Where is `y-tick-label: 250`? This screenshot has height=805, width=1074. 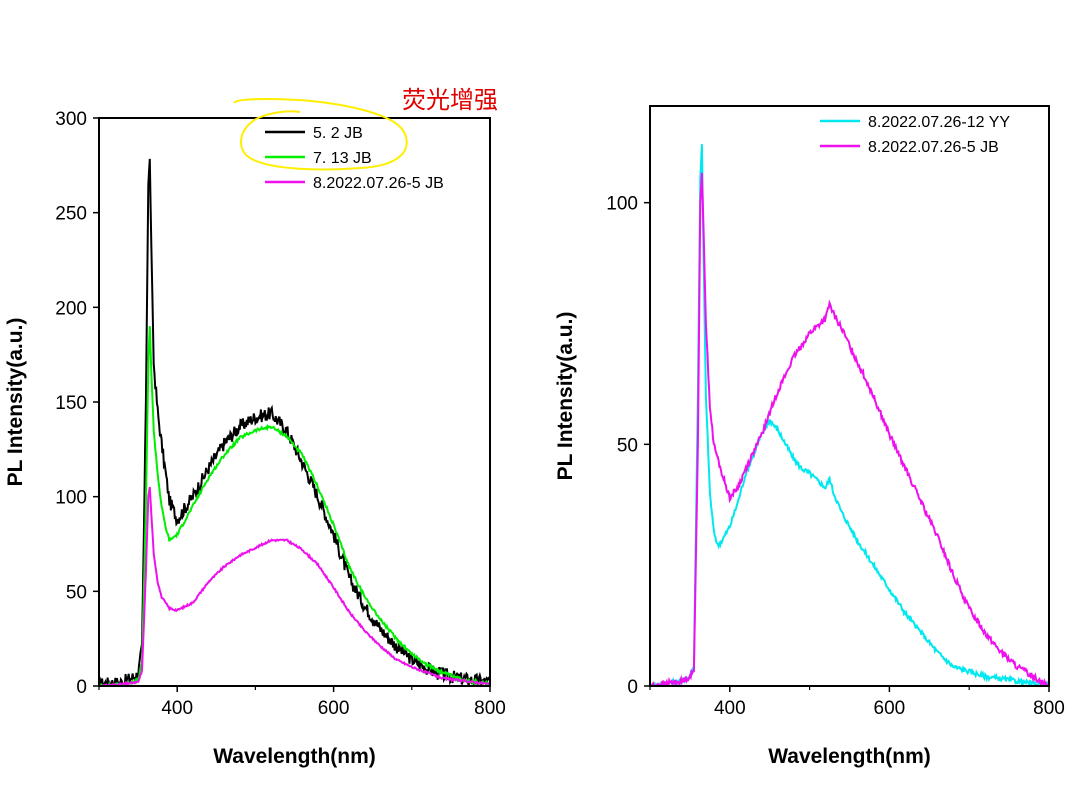 y-tick-label: 250 is located at coordinates (71, 214).